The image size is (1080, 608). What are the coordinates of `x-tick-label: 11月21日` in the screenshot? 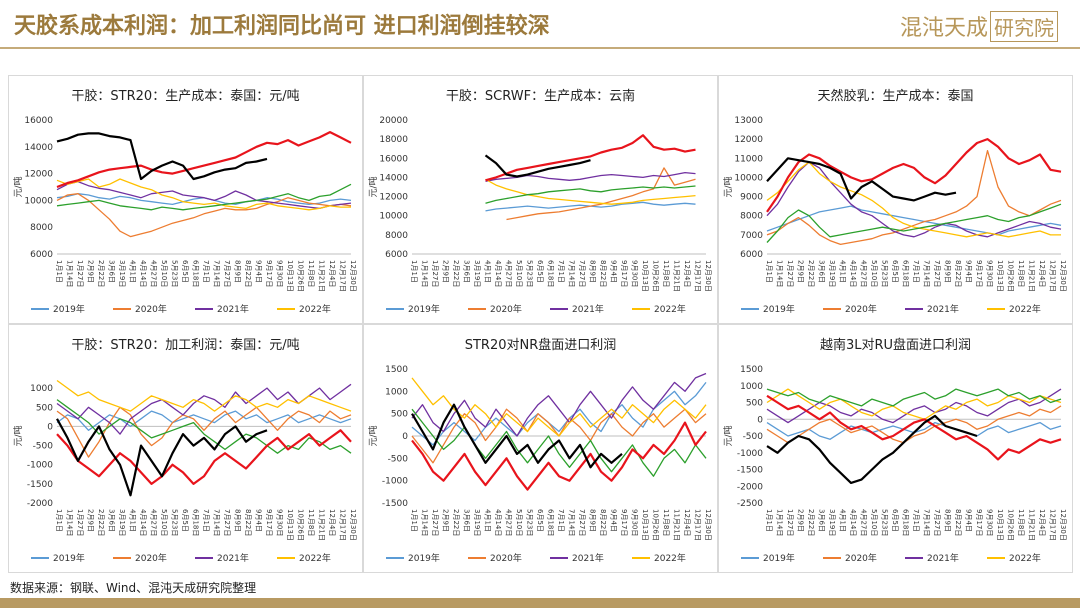 It's located at (1032, 276).